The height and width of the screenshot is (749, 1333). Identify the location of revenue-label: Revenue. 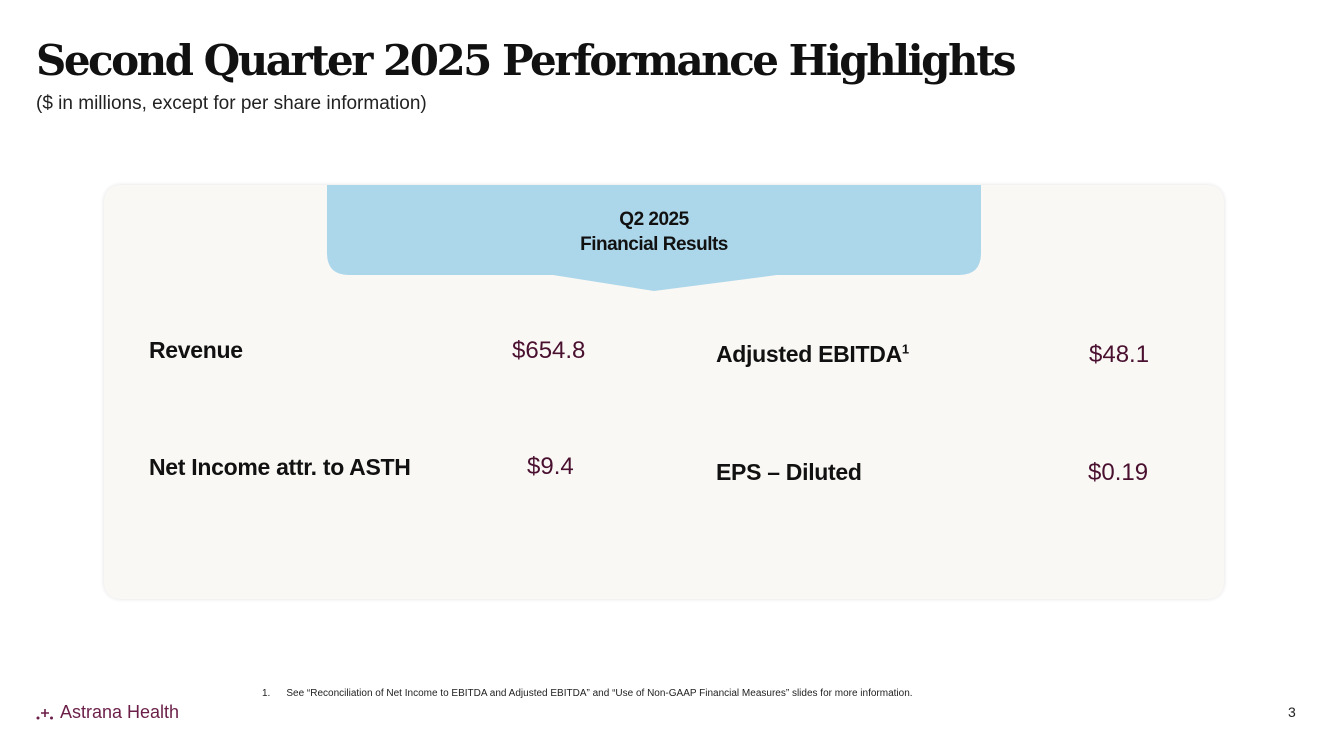
(196, 350).